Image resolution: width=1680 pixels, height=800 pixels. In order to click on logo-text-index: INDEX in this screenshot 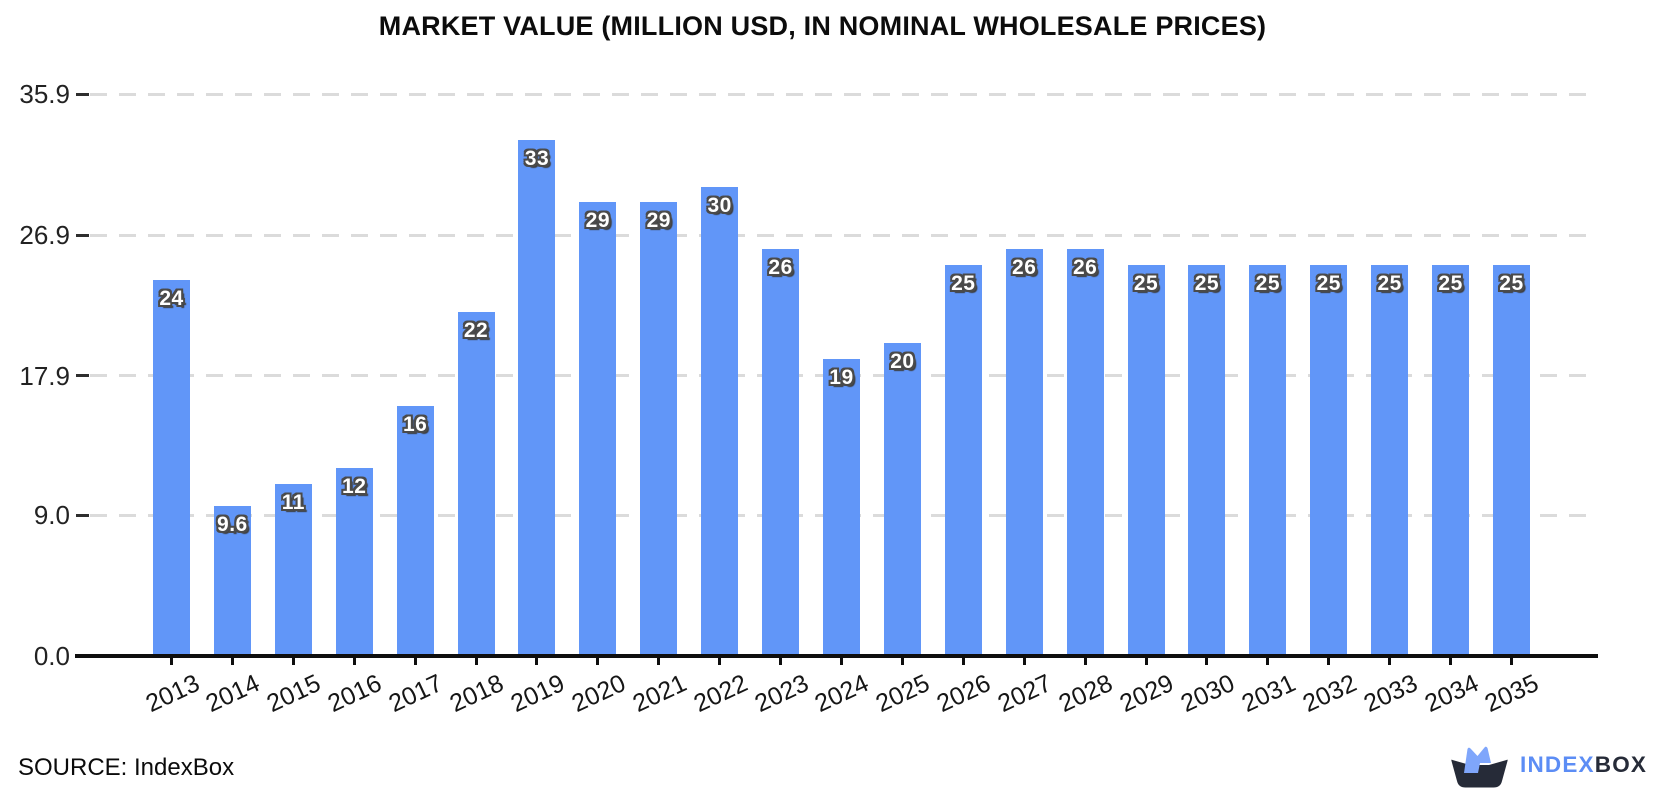, I will do `click(1557, 764)`.